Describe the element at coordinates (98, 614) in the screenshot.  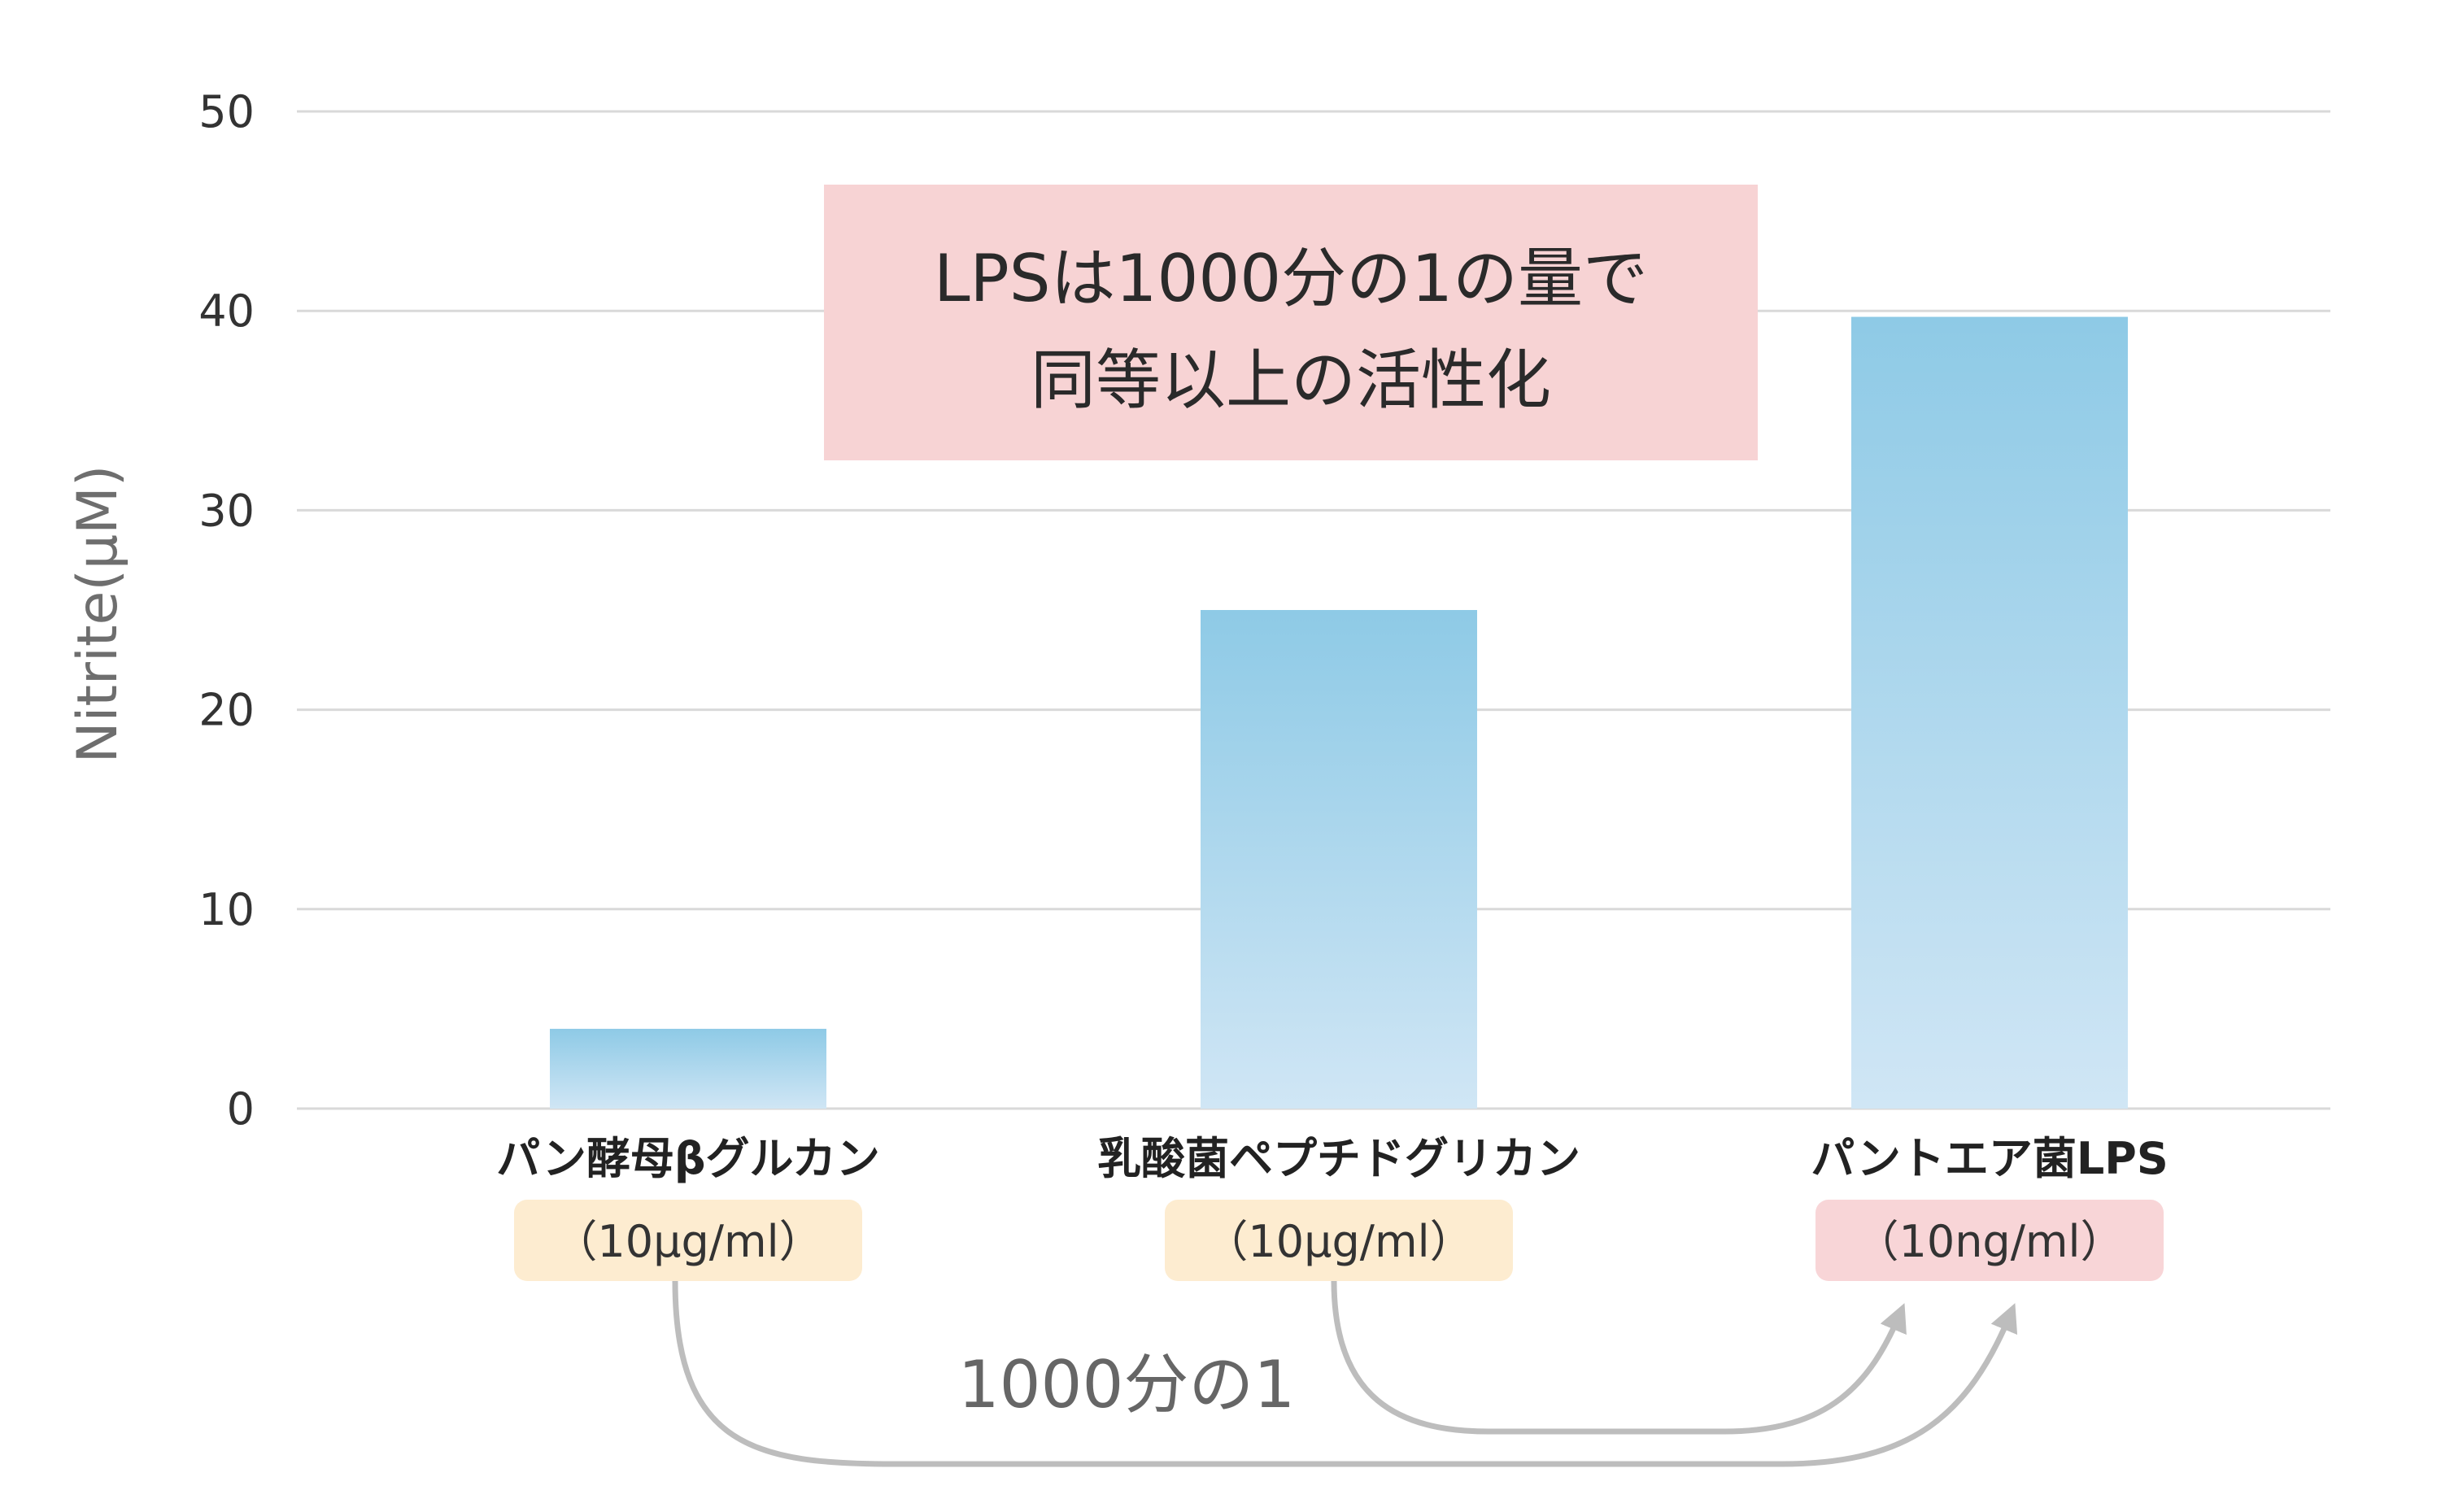
I see `y-axis-title: Nitrite(μM)` at that location.